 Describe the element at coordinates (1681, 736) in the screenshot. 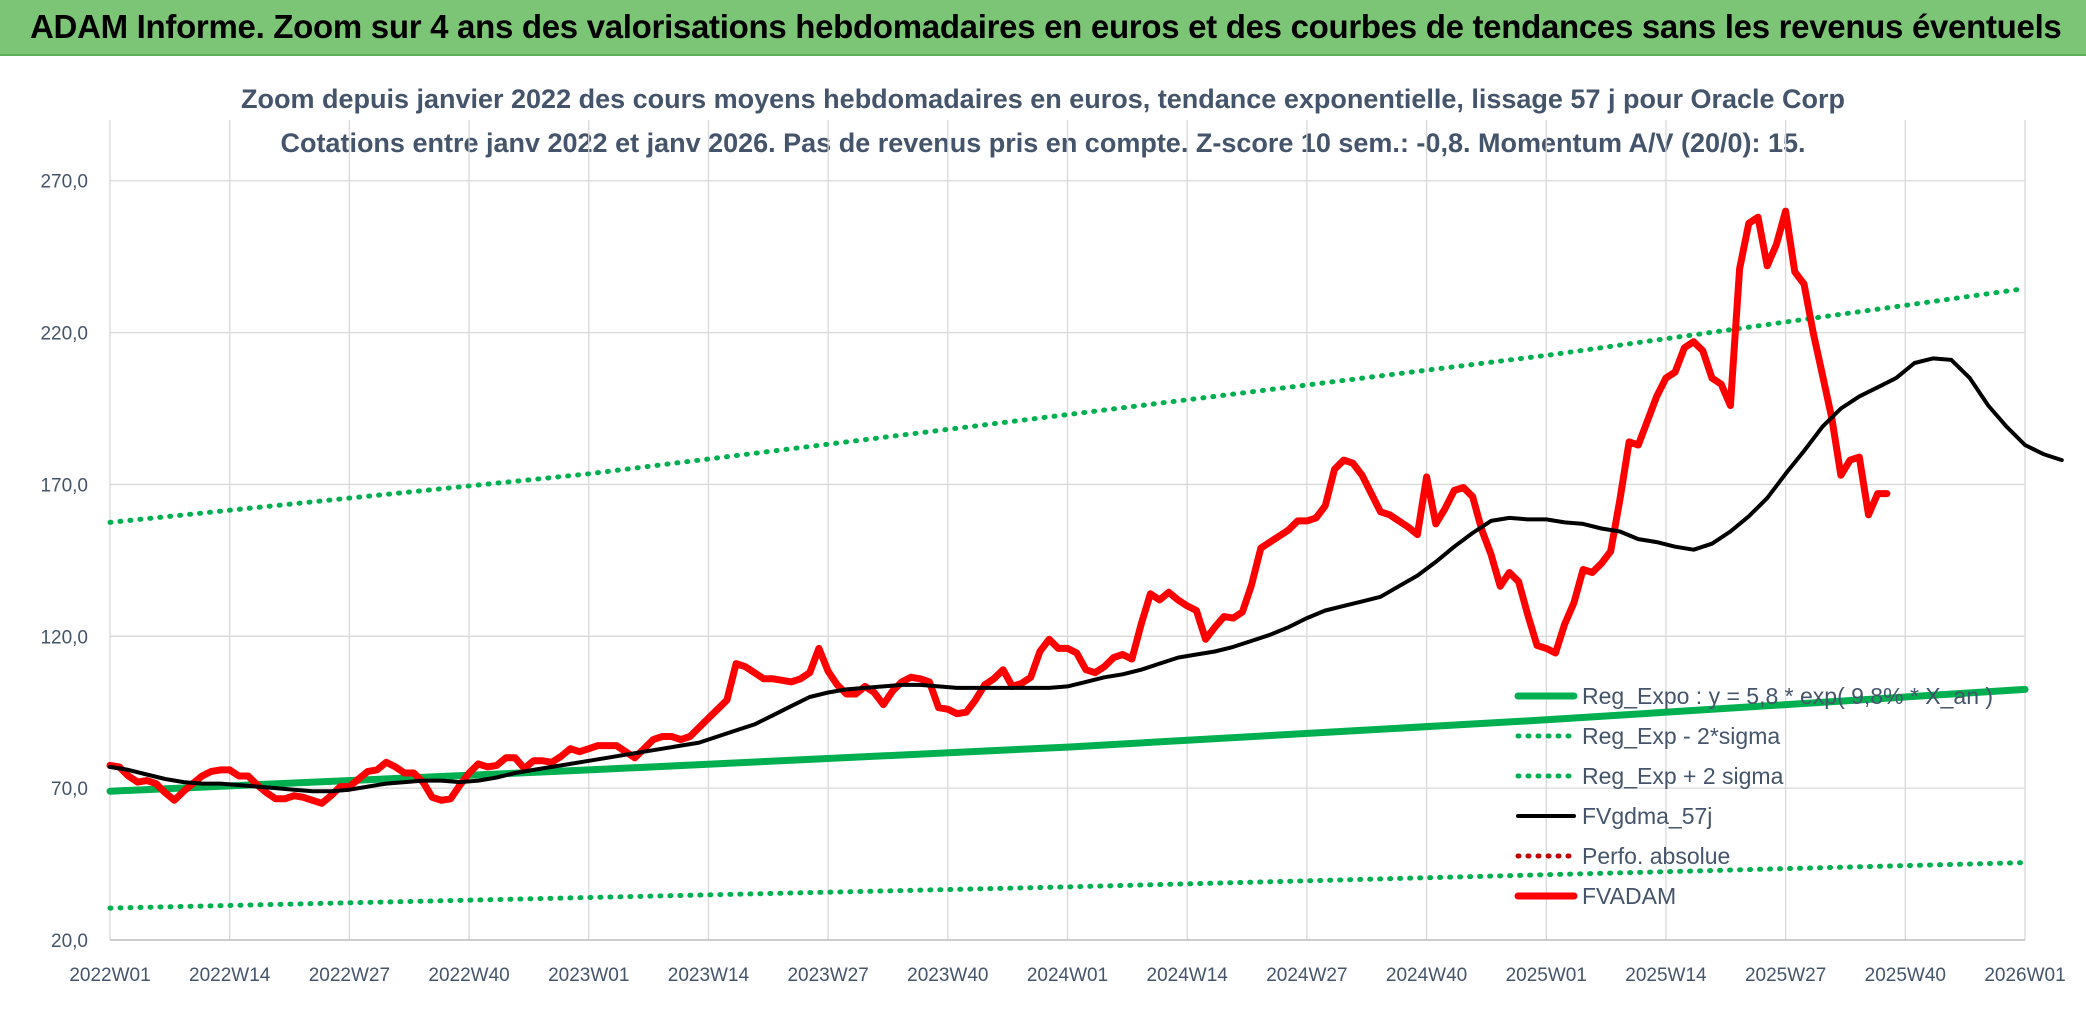

I see `legend-label: Reg_Exp - 2*sigma` at that location.